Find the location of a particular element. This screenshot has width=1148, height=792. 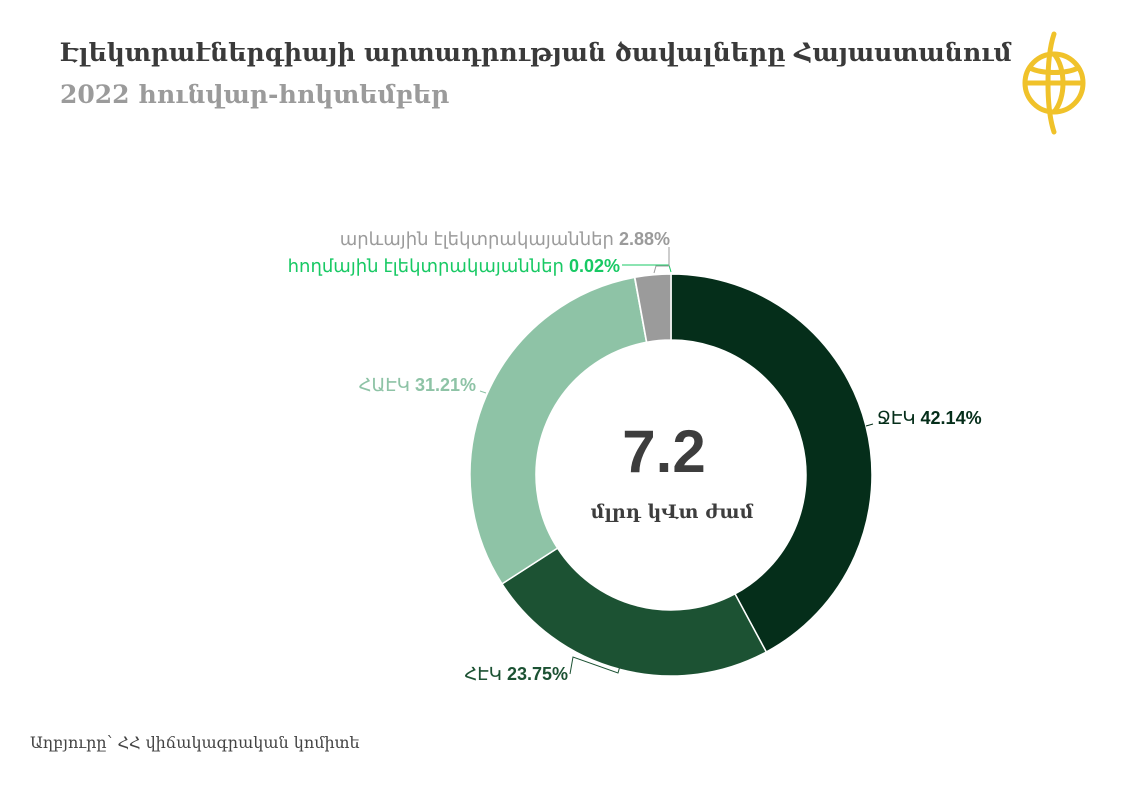

slice-label-name-3: հողմային էլեկտրակայաններ is located at coordinates (428, 266).